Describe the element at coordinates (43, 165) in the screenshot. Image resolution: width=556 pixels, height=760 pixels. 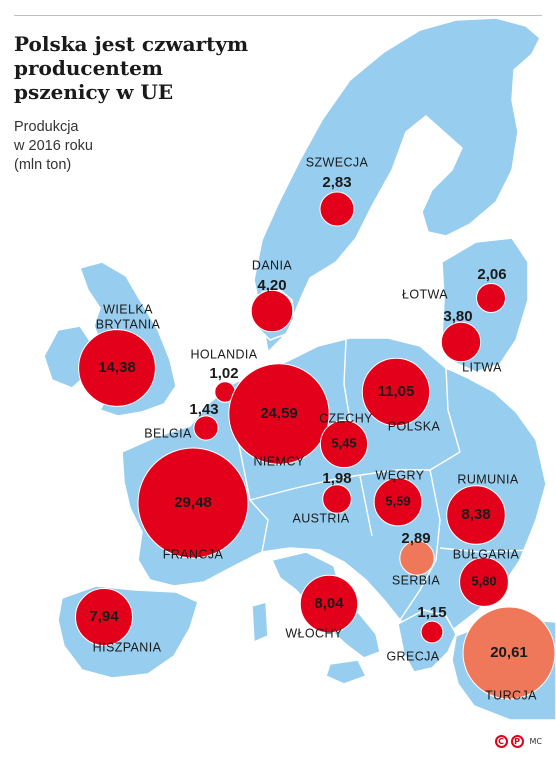
I see `subtitle-line: (mln ton)` at that location.